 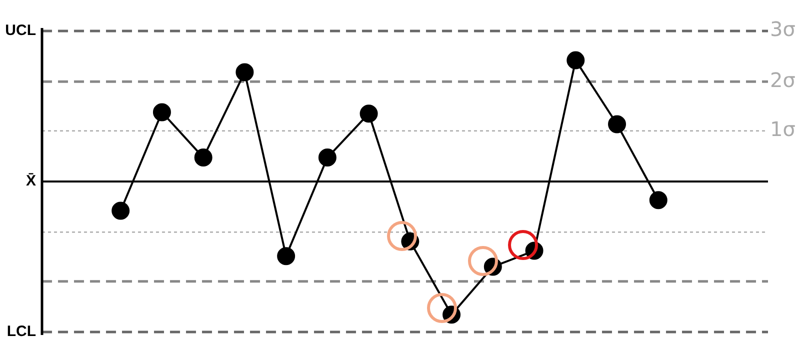 I want to click on text: 3σ, so click(x=783, y=29).